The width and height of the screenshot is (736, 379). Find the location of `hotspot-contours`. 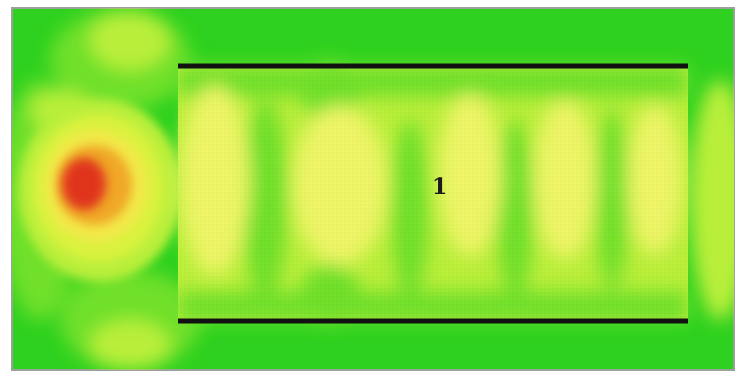

hotspot-contours is located at coordinates (100, 190).